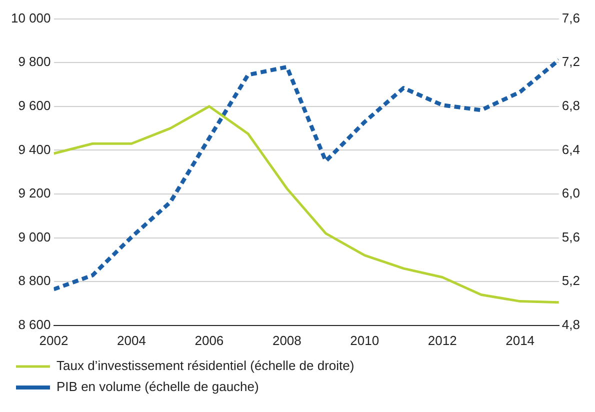 The width and height of the screenshot is (595, 412). Describe the element at coordinates (34, 149) in the screenshot. I see `y-tick-label: 9 400` at that location.